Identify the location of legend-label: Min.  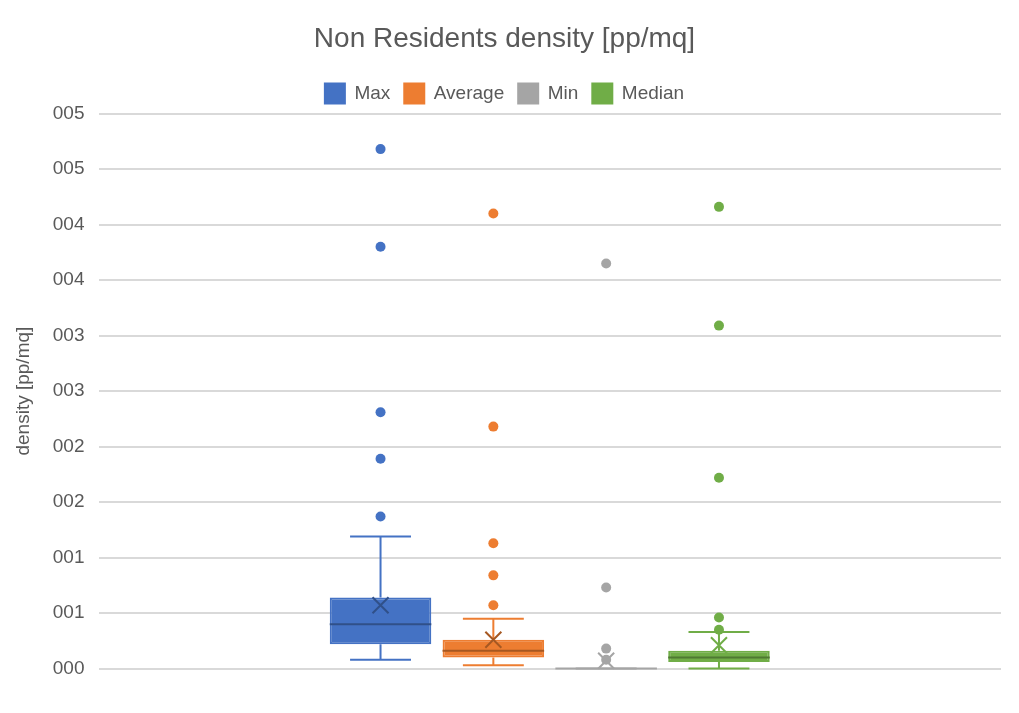
(563, 92).